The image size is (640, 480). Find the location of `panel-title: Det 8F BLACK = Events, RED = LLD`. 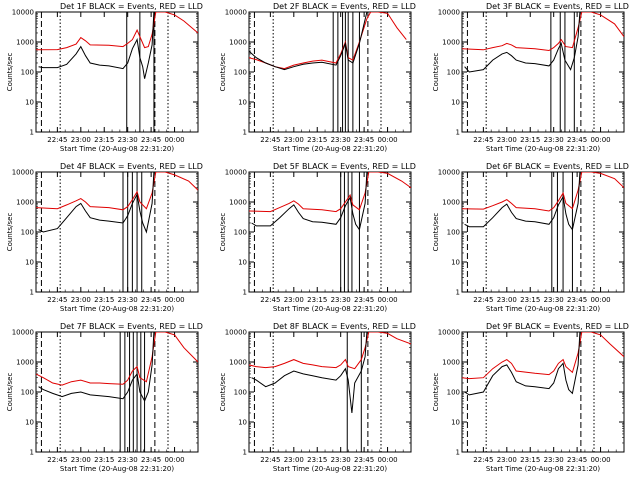

panel-title: Det 8F BLACK = Events, RED = LLD is located at coordinates (344, 326).